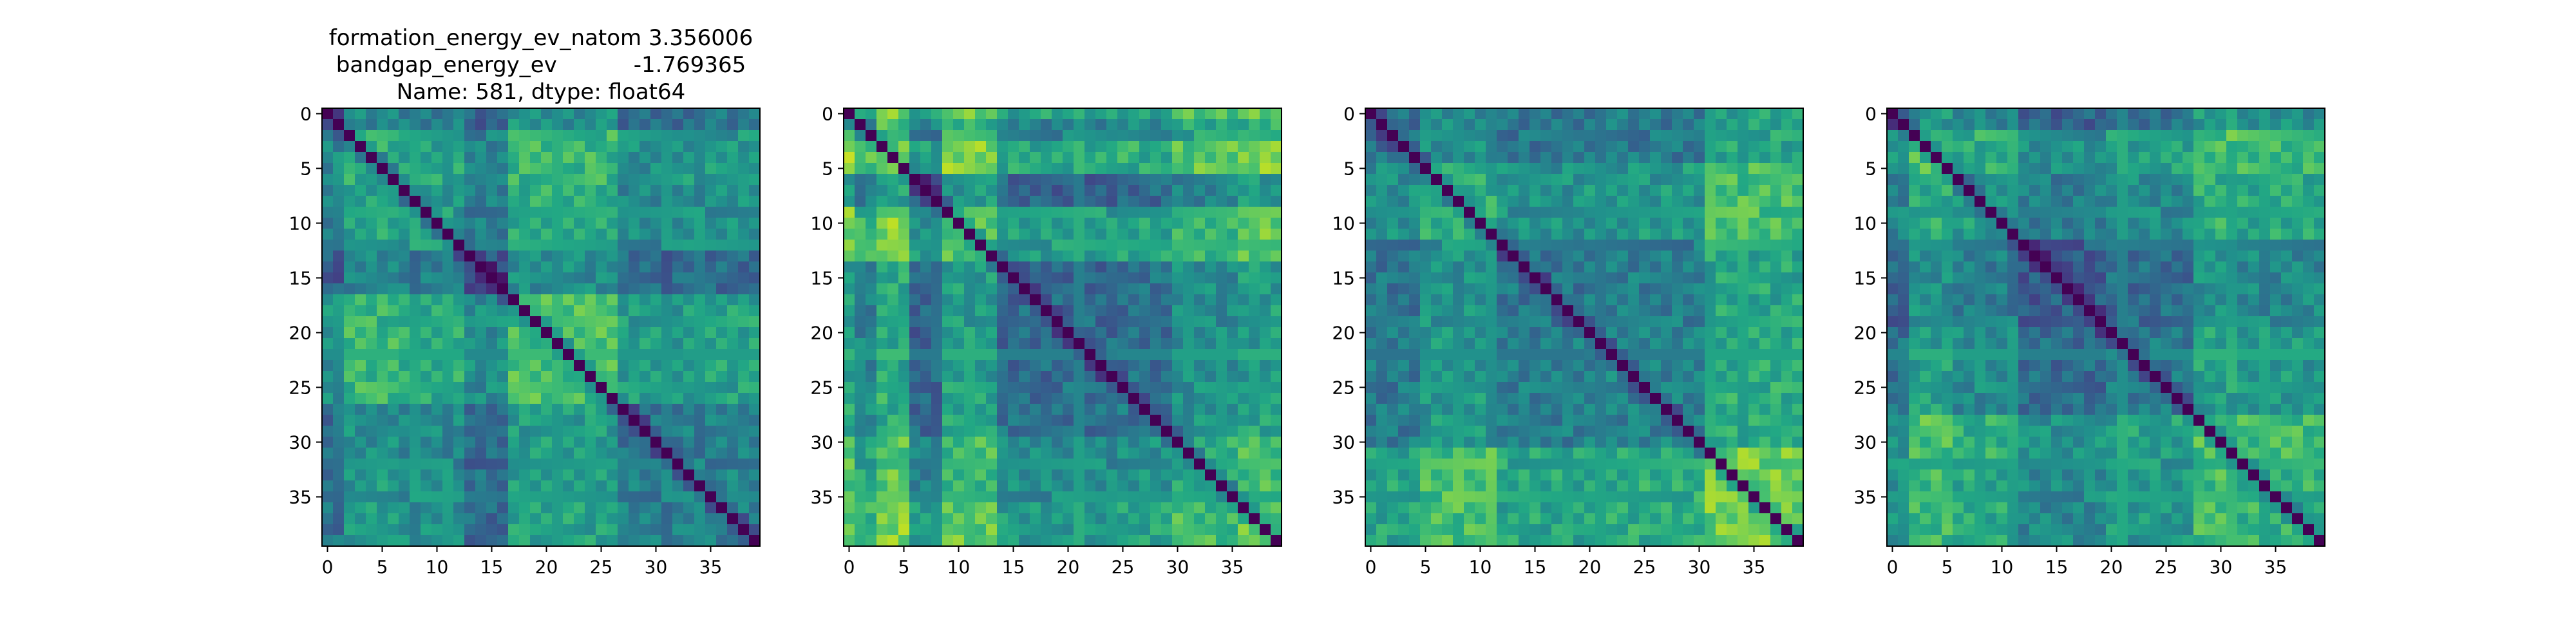 The image size is (2576, 644). I want to click on x-tick-label: 0, so click(849, 567).